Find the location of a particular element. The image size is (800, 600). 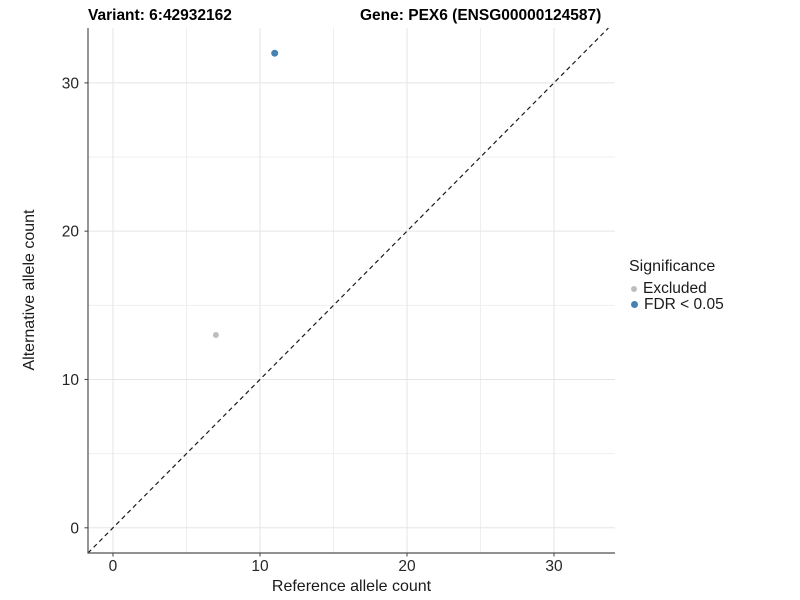

x-tick-label: 10 is located at coordinates (260, 566).